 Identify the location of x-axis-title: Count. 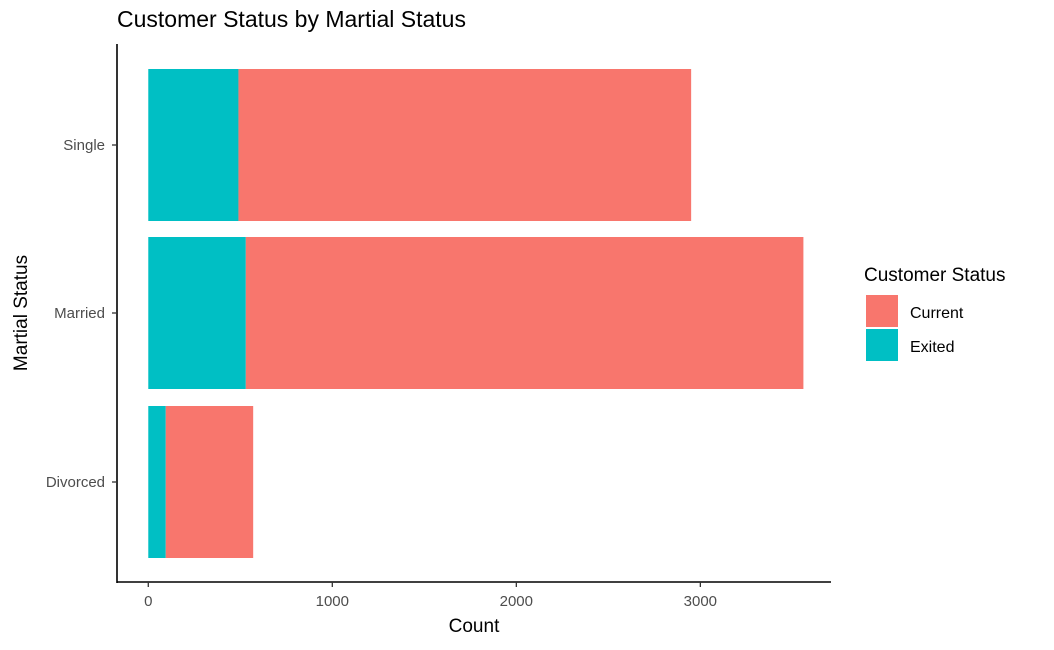
(474, 626).